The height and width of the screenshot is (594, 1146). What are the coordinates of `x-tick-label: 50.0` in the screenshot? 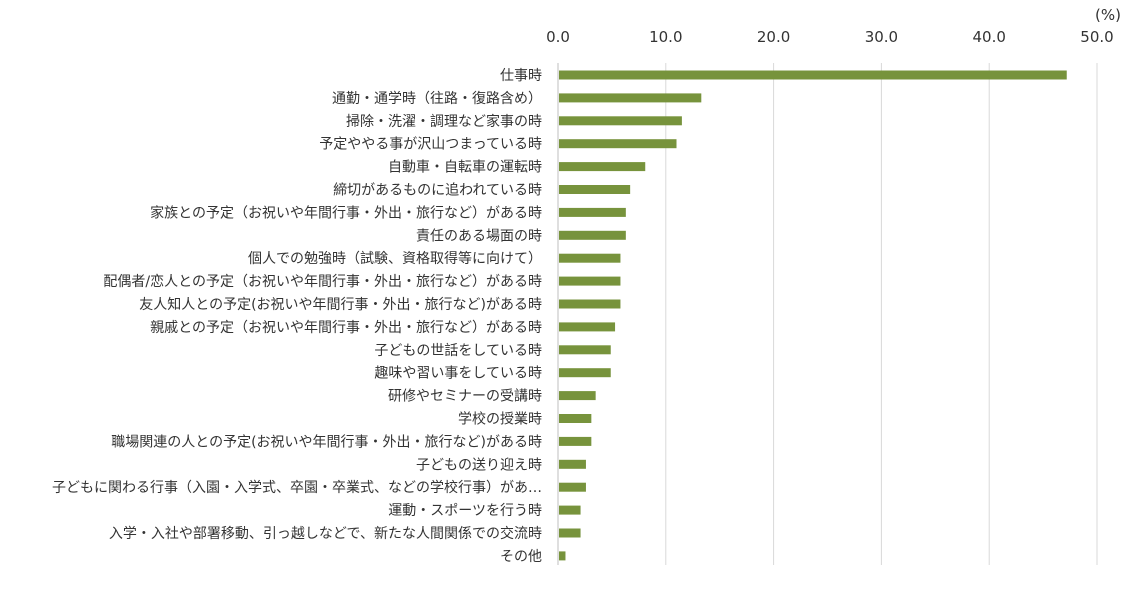 It's located at (1096, 37).